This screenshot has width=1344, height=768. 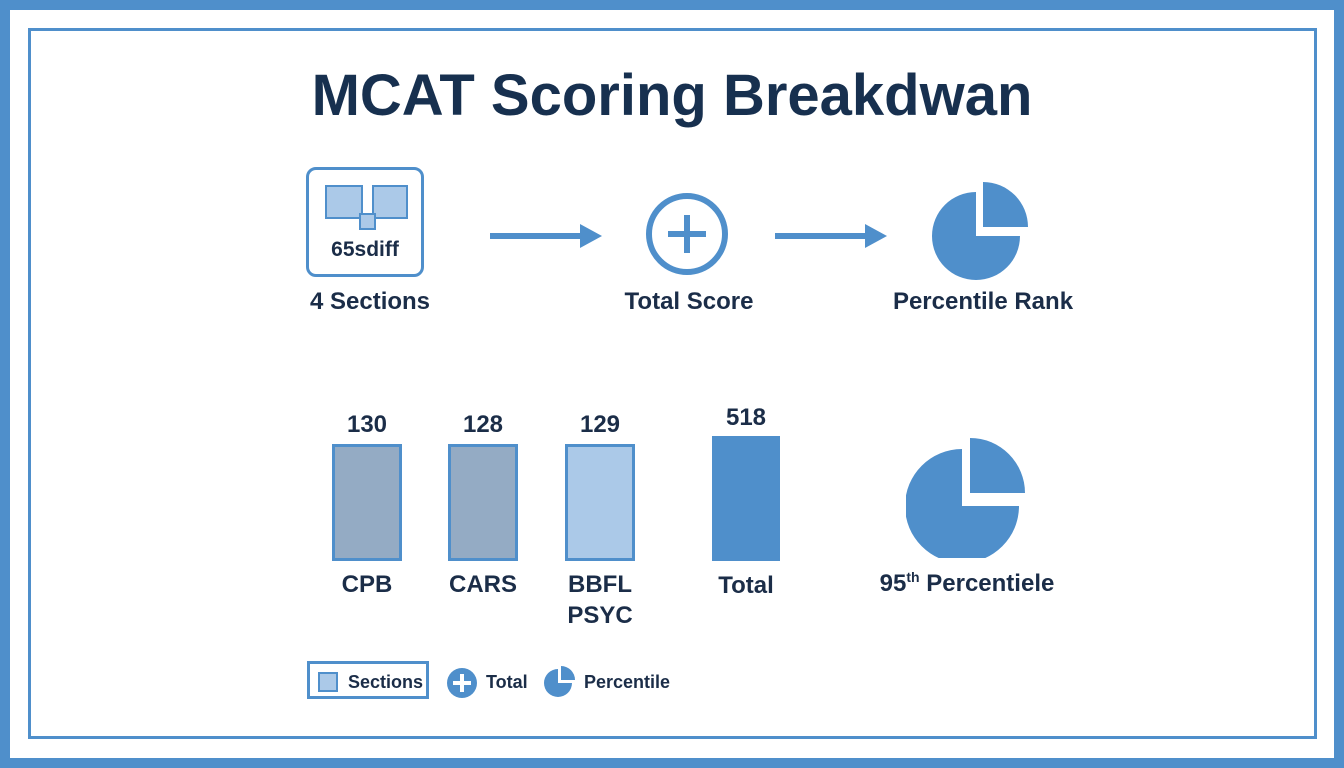 What do you see at coordinates (983, 301) in the screenshot?
I see `flow-label-percentile: Percentile Rank` at bounding box center [983, 301].